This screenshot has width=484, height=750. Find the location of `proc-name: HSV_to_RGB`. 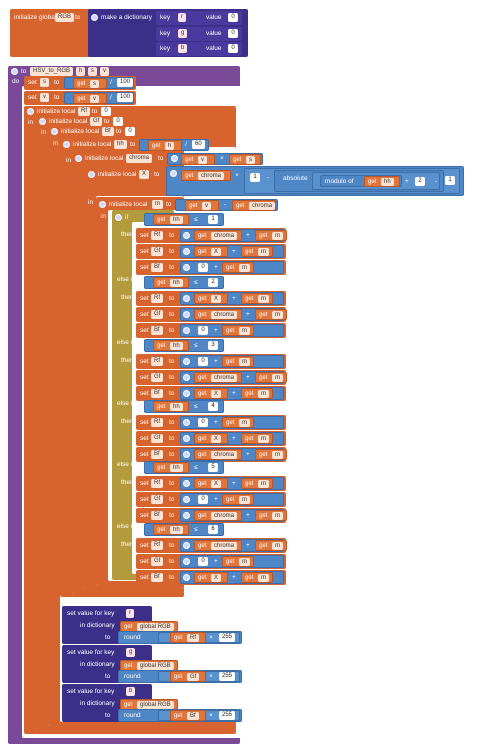

proc-name: HSV_to_RGB is located at coordinates (52, 71).